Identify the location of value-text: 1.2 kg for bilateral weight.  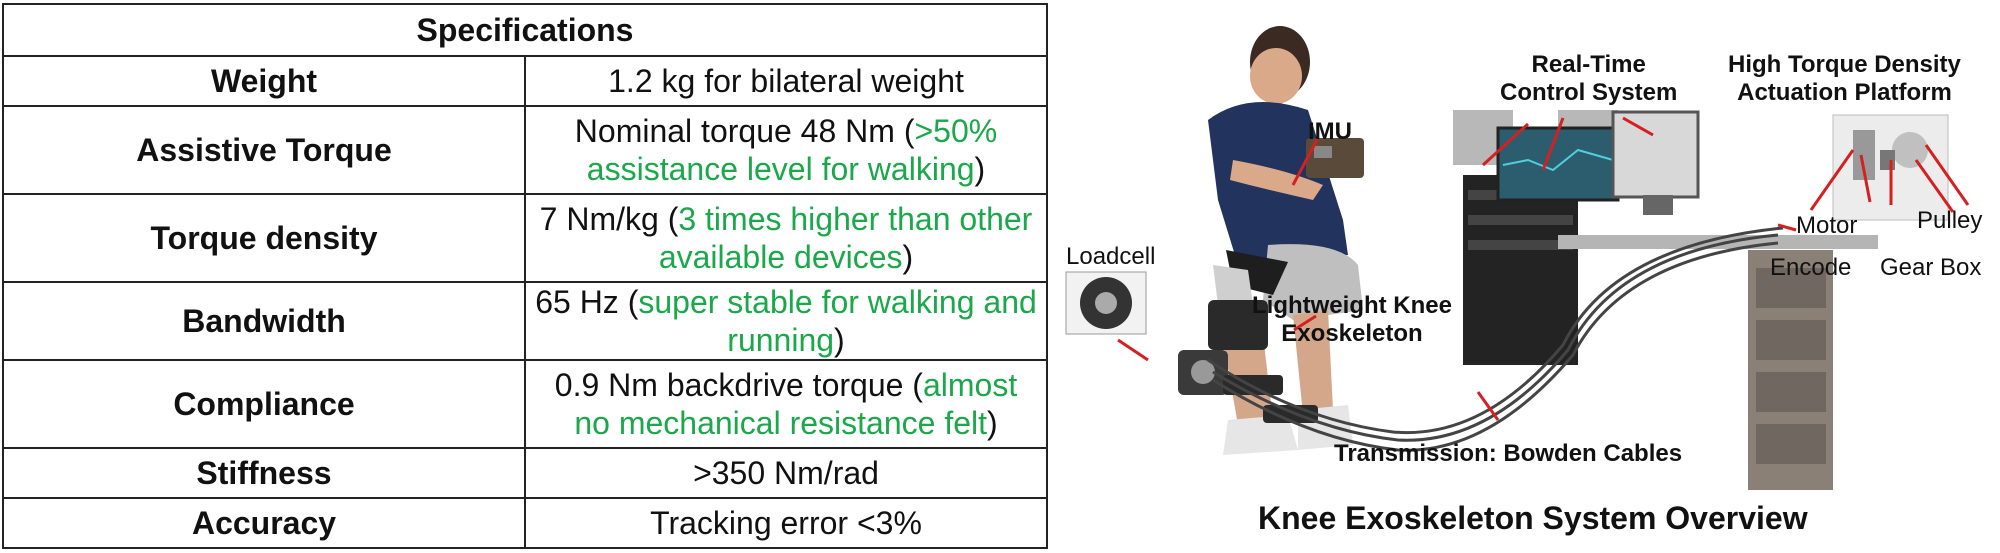
(786, 81).